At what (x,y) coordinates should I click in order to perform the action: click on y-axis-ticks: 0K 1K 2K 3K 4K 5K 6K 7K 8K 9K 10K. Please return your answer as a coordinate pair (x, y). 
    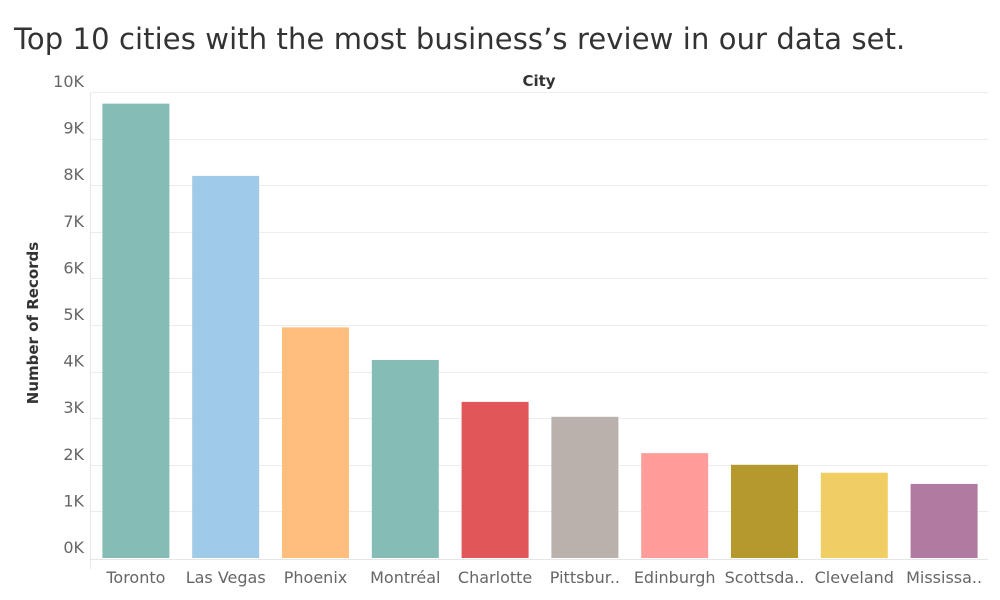
    Looking at the image, I should click on (68, 314).